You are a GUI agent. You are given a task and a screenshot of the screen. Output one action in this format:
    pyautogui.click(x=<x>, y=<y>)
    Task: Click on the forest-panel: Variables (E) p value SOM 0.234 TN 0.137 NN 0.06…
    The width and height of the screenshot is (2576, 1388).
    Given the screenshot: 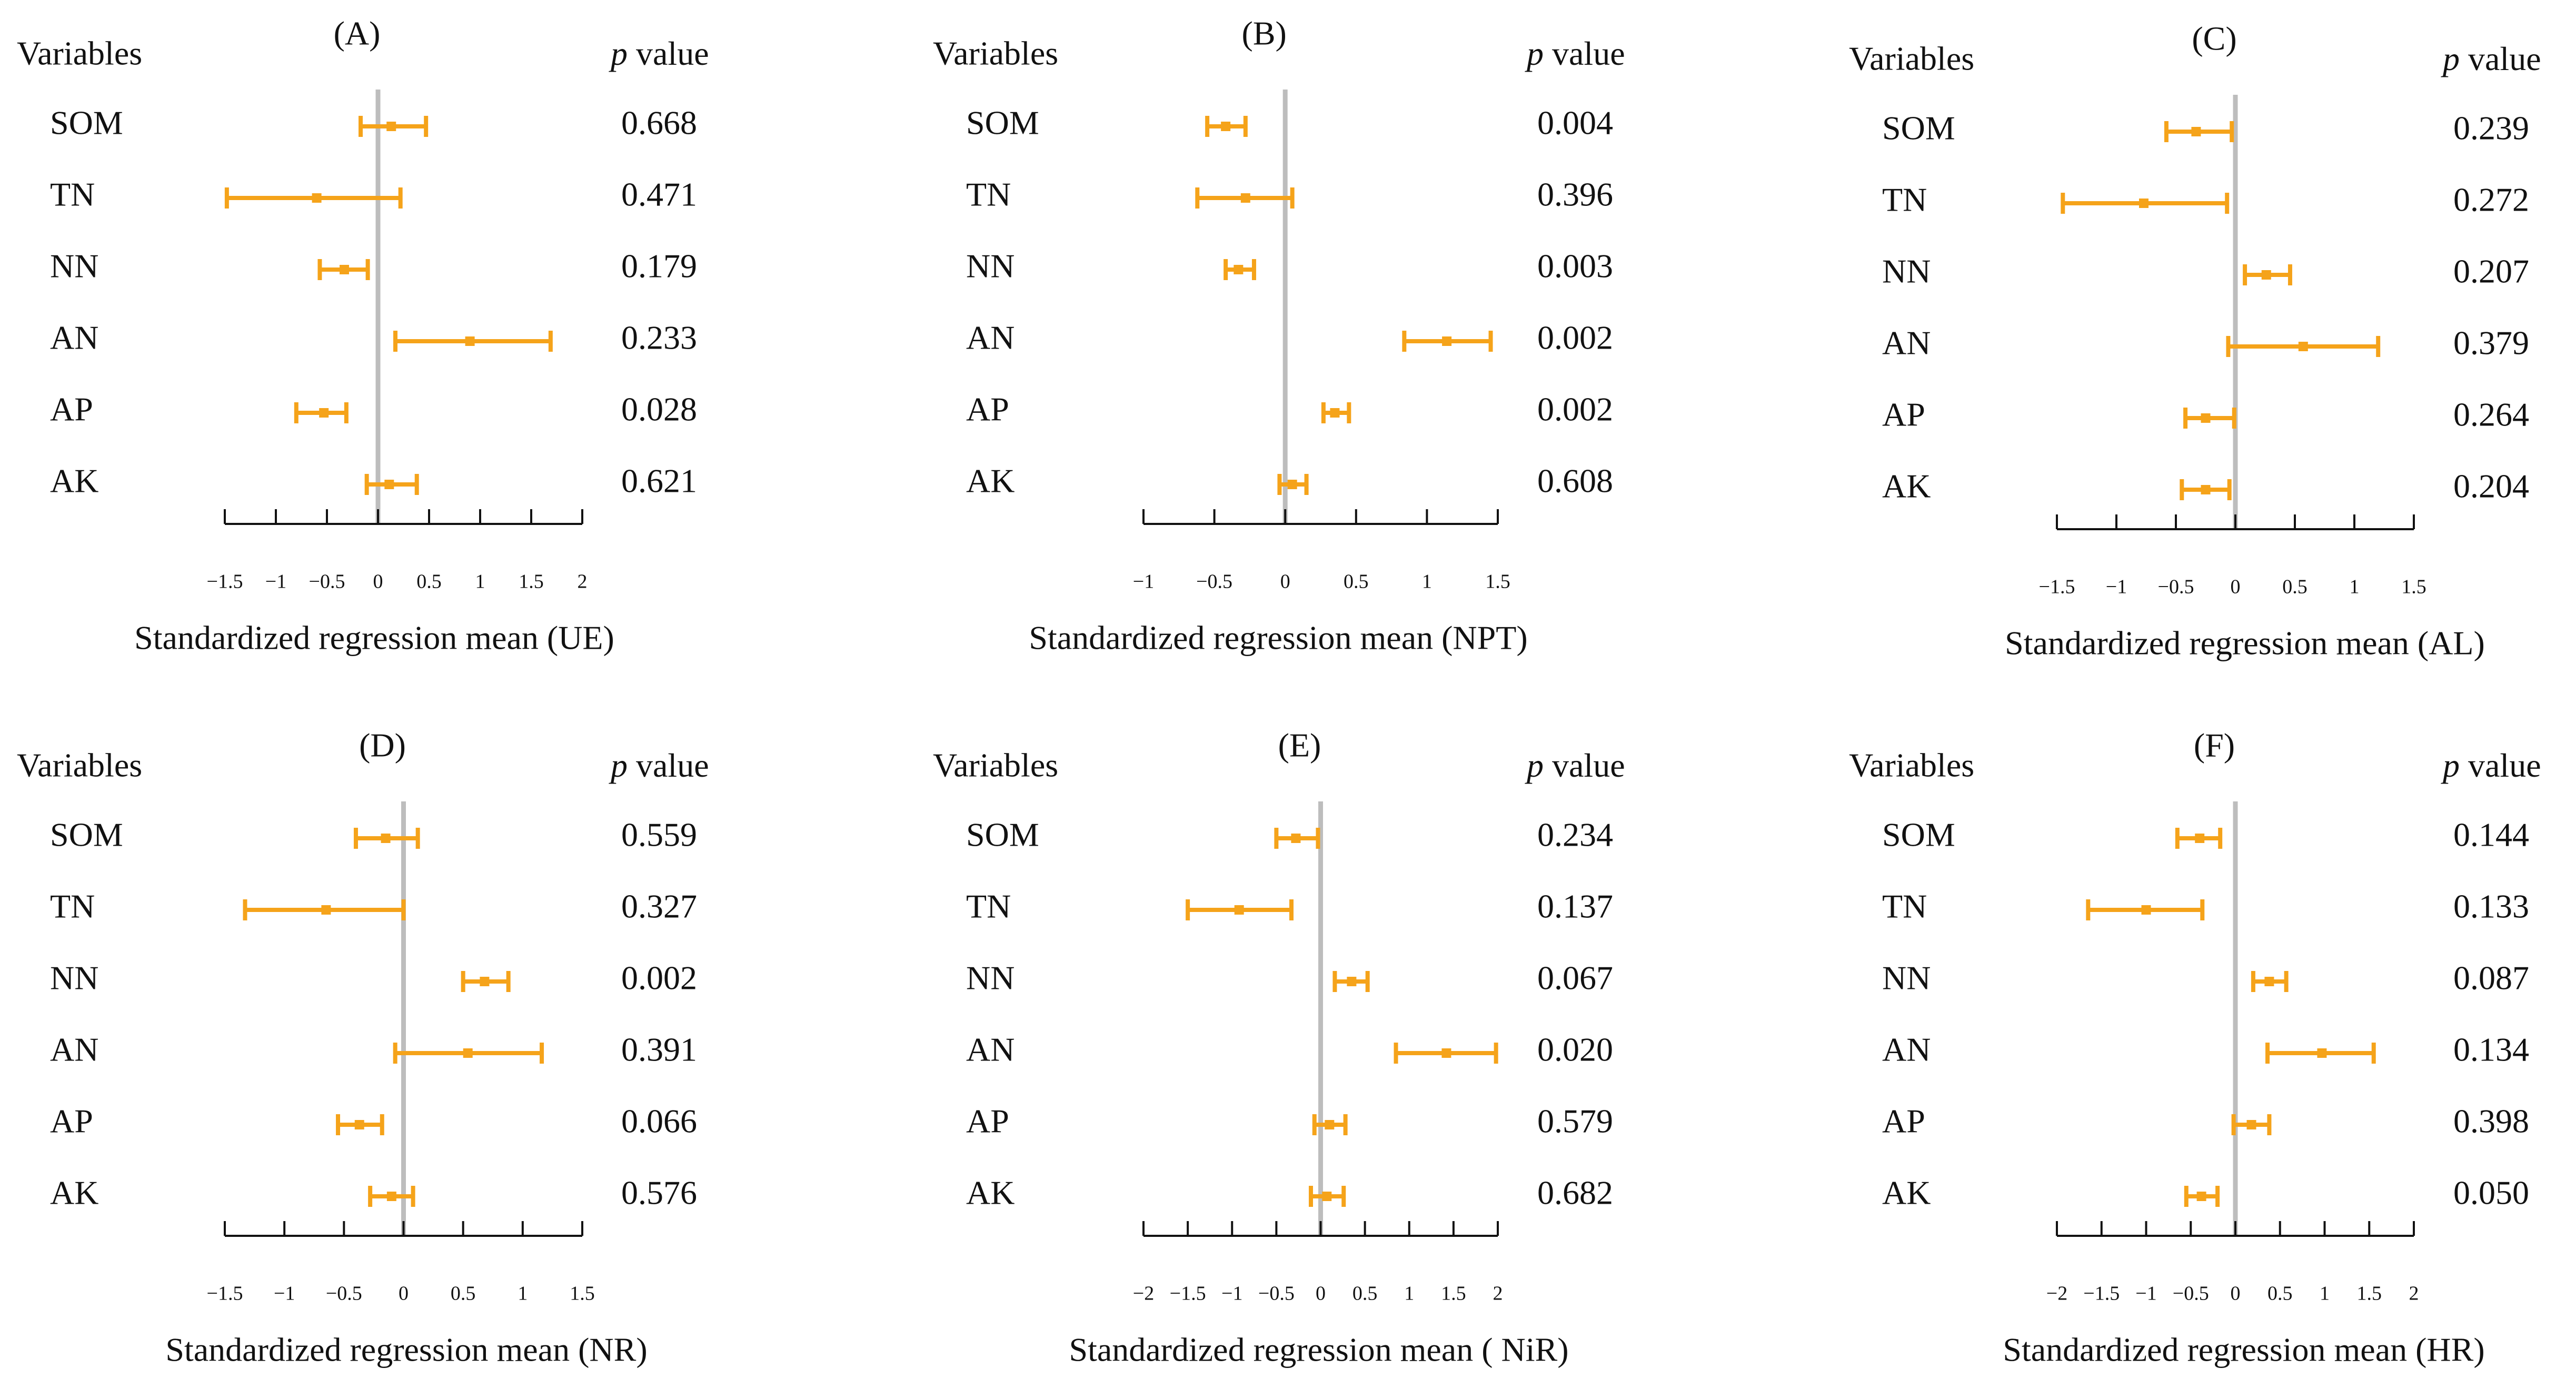 What is the action you would take?
    pyautogui.click(x=1279, y=1048)
    